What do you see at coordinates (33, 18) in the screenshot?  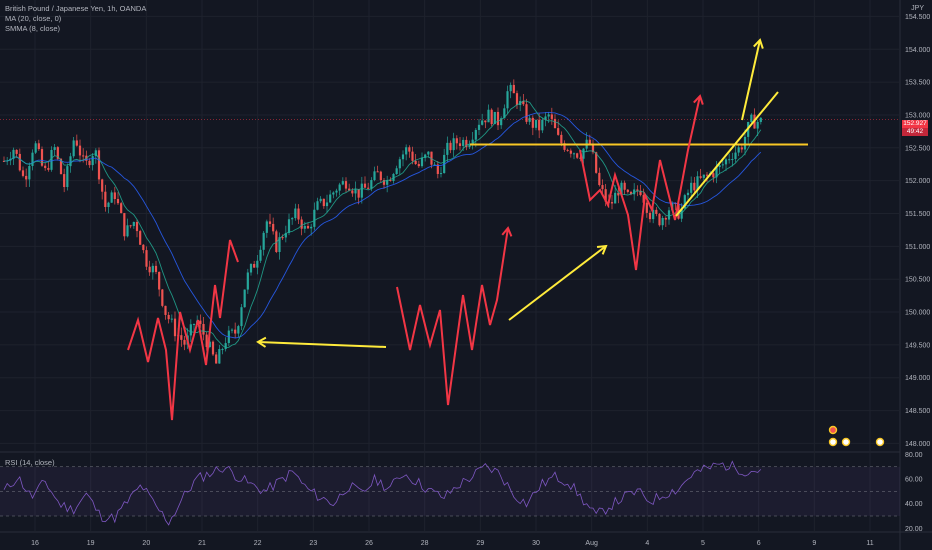 I see `ma-legend: MA (20, close, 0)` at bounding box center [33, 18].